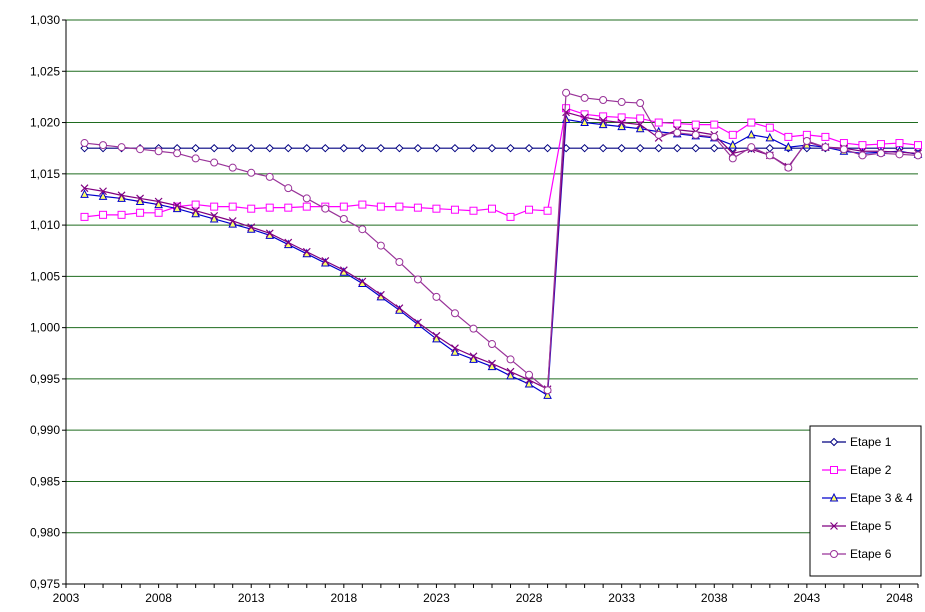 The width and height of the screenshot is (925, 612). Describe the element at coordinates (343, 598) in the screenshot. I see `x-tick-label: 2018` at that location.